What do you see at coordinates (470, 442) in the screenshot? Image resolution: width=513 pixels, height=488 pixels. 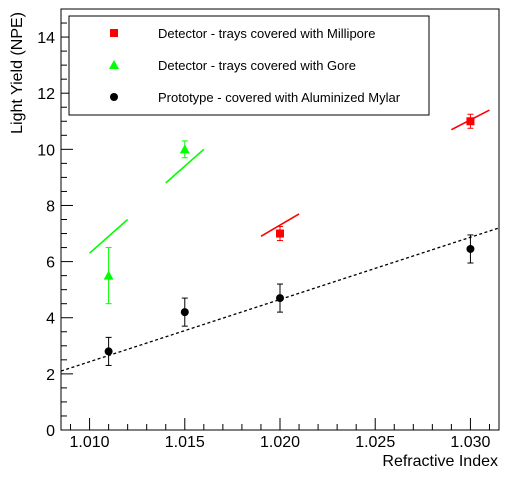 I see `x-tick-label: 1.030` at bounding box center [470, 442].